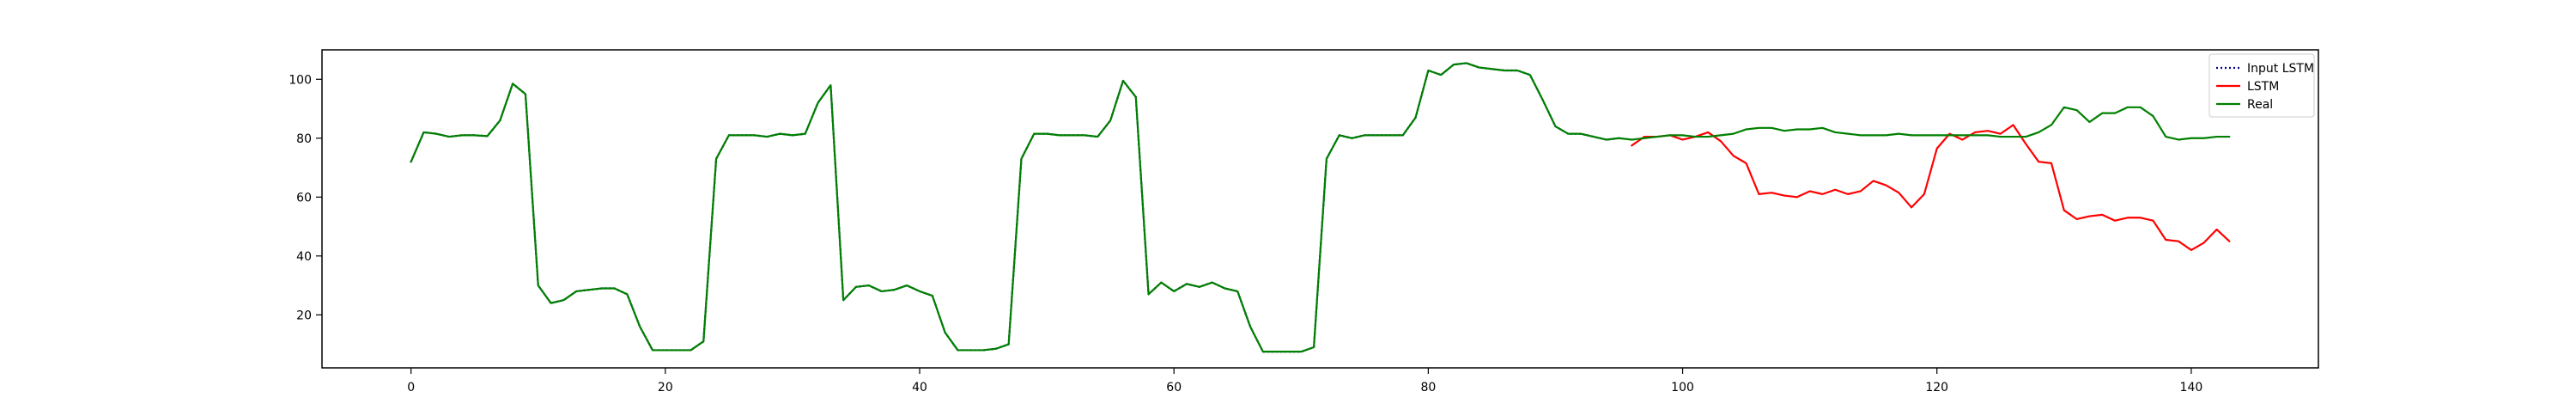  I want to click on x-tick-label: 120, so click(1937, 388).